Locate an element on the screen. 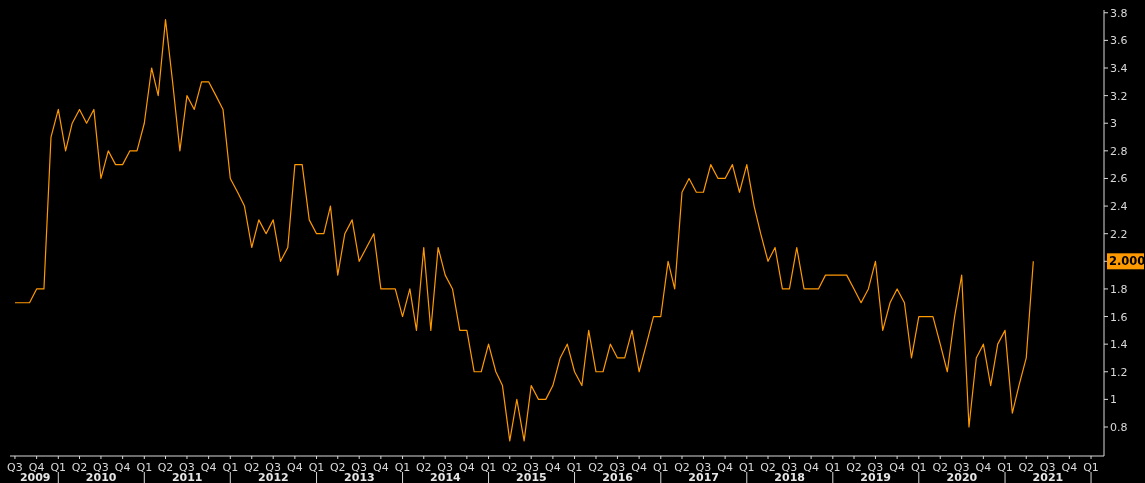  x2-tick-label: 2015 is located at coordinates (531, 477).